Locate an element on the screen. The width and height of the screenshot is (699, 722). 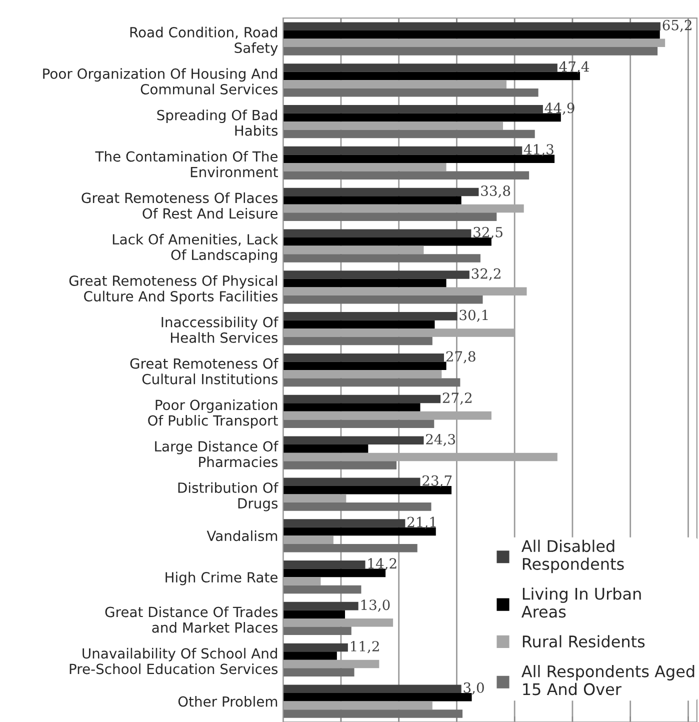
data-label: 24,3 is located at coordinates (441, 440).